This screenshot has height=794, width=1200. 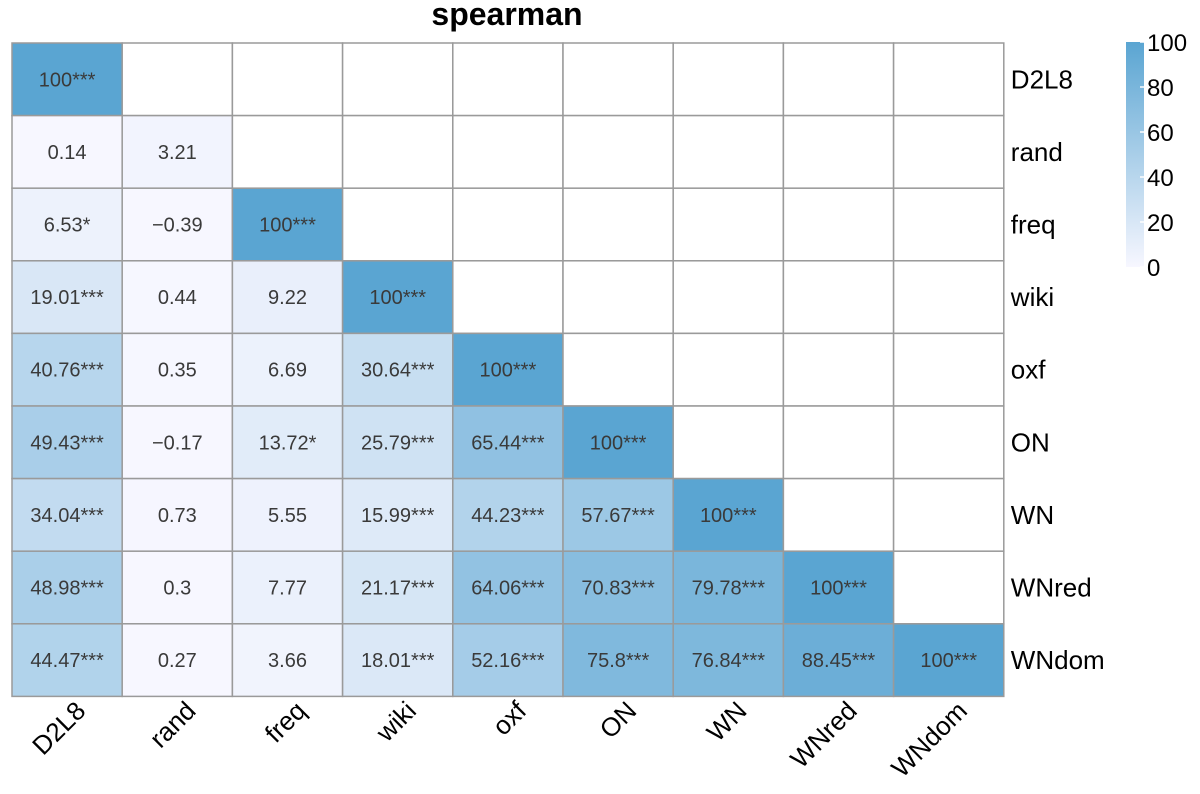 What do you see at coordinates (823, 734) in the screenshot?
I see `column-label-wnred: WNred` at bounding box center [823, 734].